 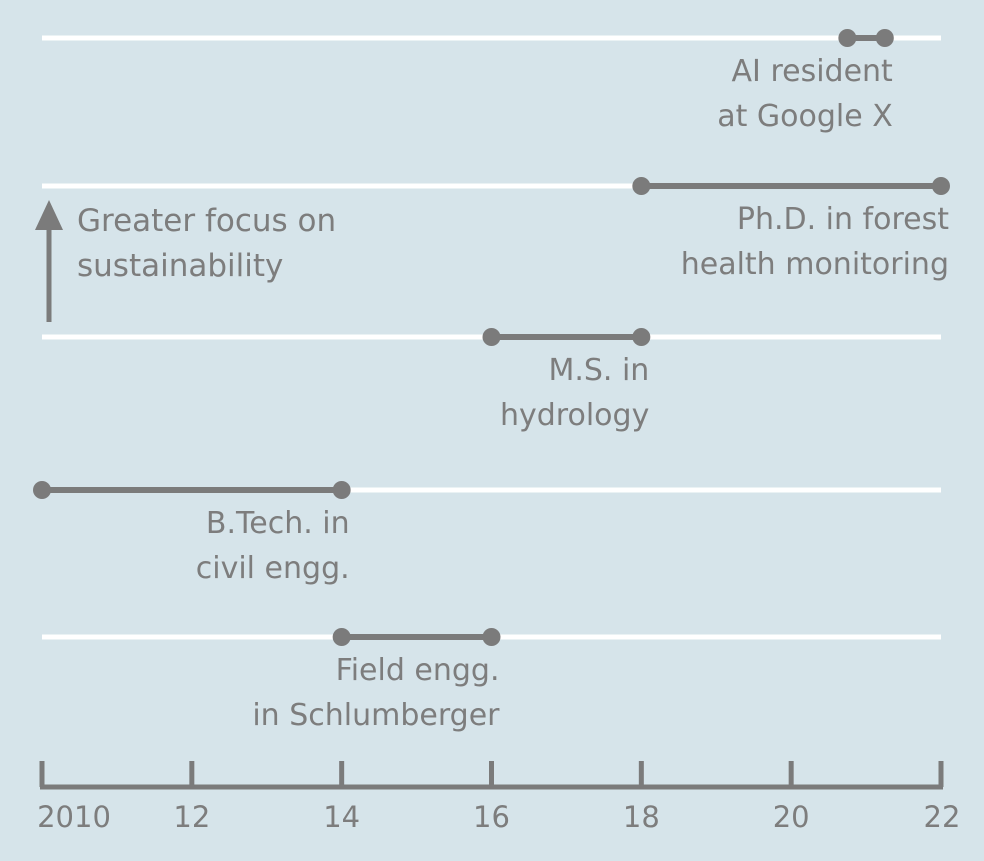 What do you see at coordinates (273, 546) in the screenshot?
I see `span-label: B.Tech. in civil engg.` at bounding box center [273, 546].